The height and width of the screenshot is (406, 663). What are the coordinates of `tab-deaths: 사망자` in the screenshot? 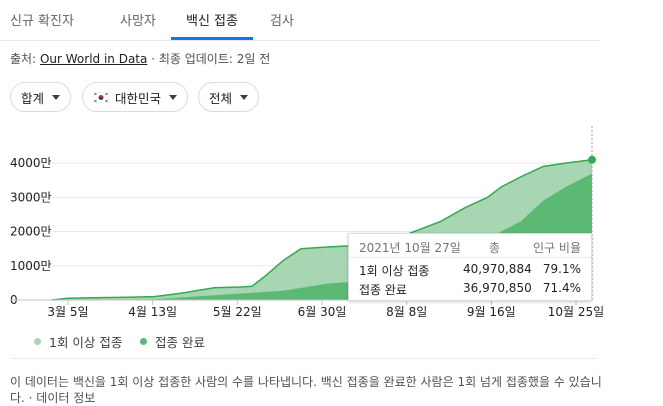 It's located at (138, 21).